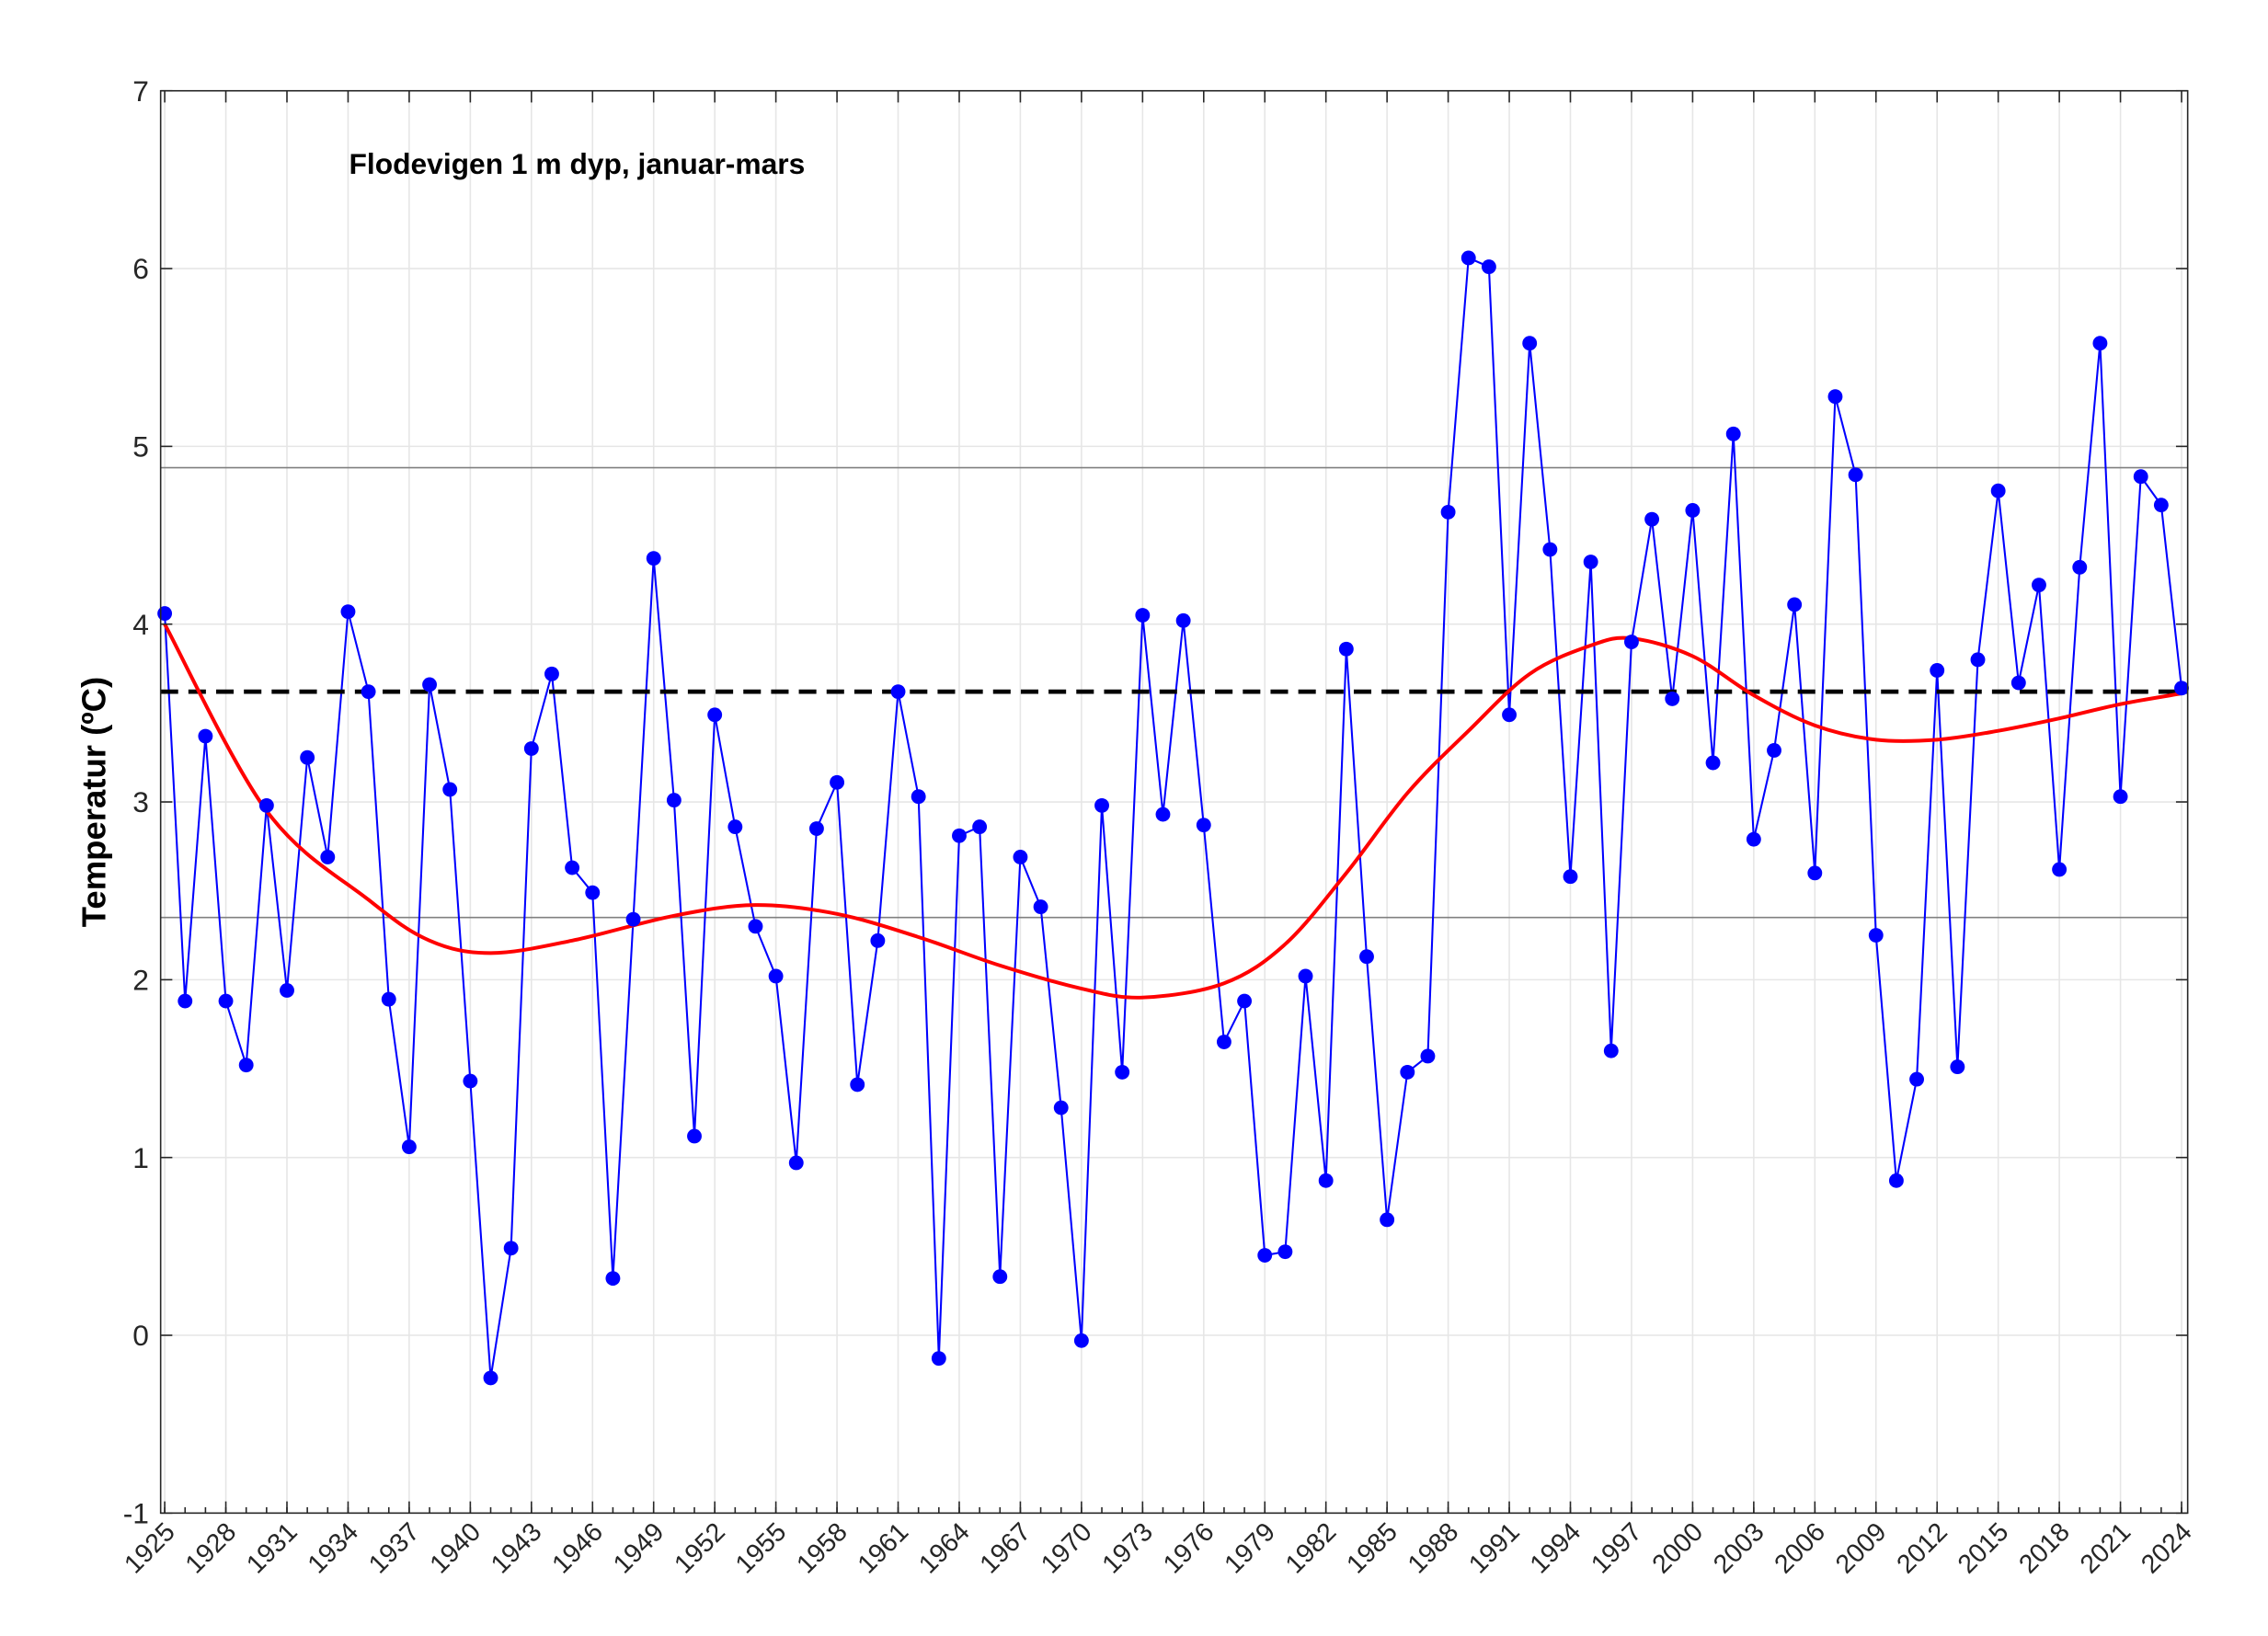 This screenshot has height=1636, width=2268. What do you see at coordinates (1366, 957) in the screenshot?
I see `data-point-1984` at bounding box center [1366, 957].